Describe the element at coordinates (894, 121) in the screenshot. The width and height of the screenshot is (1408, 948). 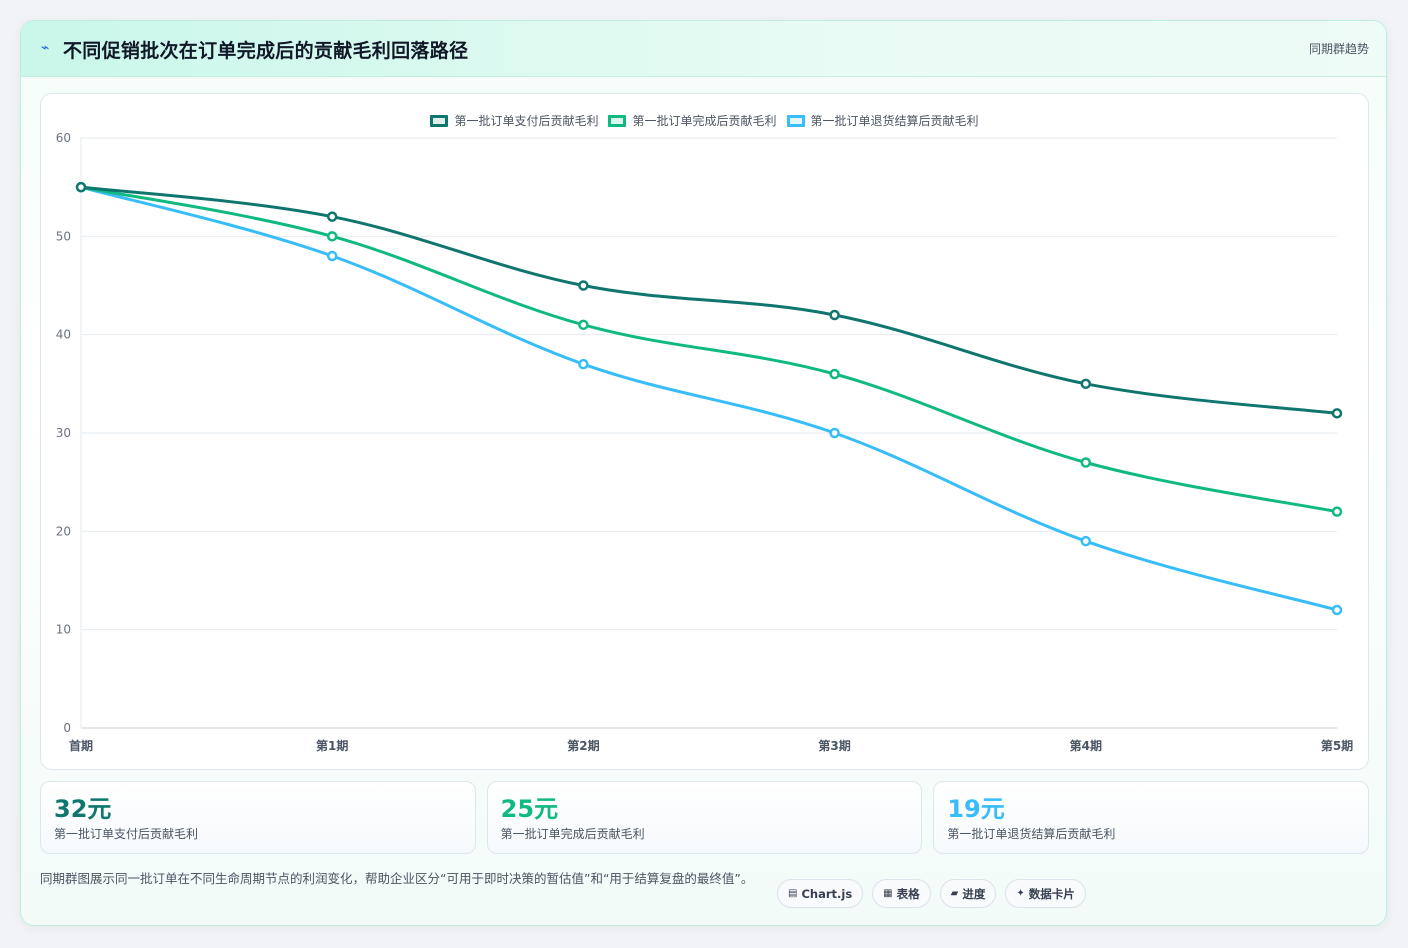
I see `legend-label: 第一批订单退货结算后贡献毛利` at that location.